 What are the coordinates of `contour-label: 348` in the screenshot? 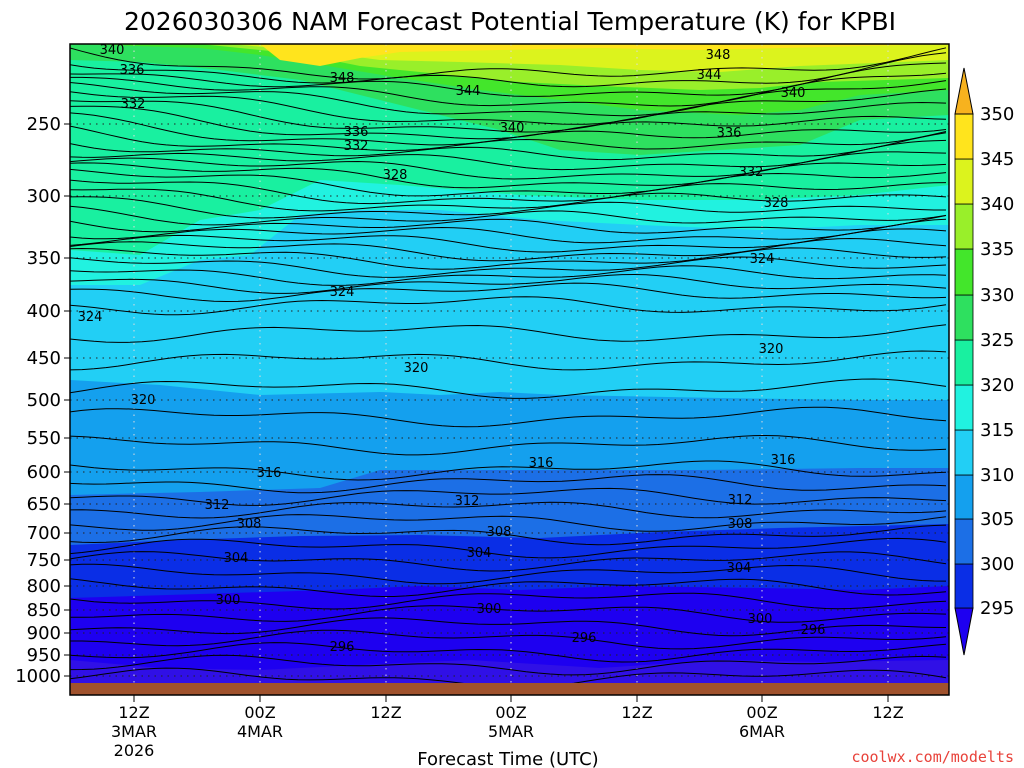 It's located at (718, 55).